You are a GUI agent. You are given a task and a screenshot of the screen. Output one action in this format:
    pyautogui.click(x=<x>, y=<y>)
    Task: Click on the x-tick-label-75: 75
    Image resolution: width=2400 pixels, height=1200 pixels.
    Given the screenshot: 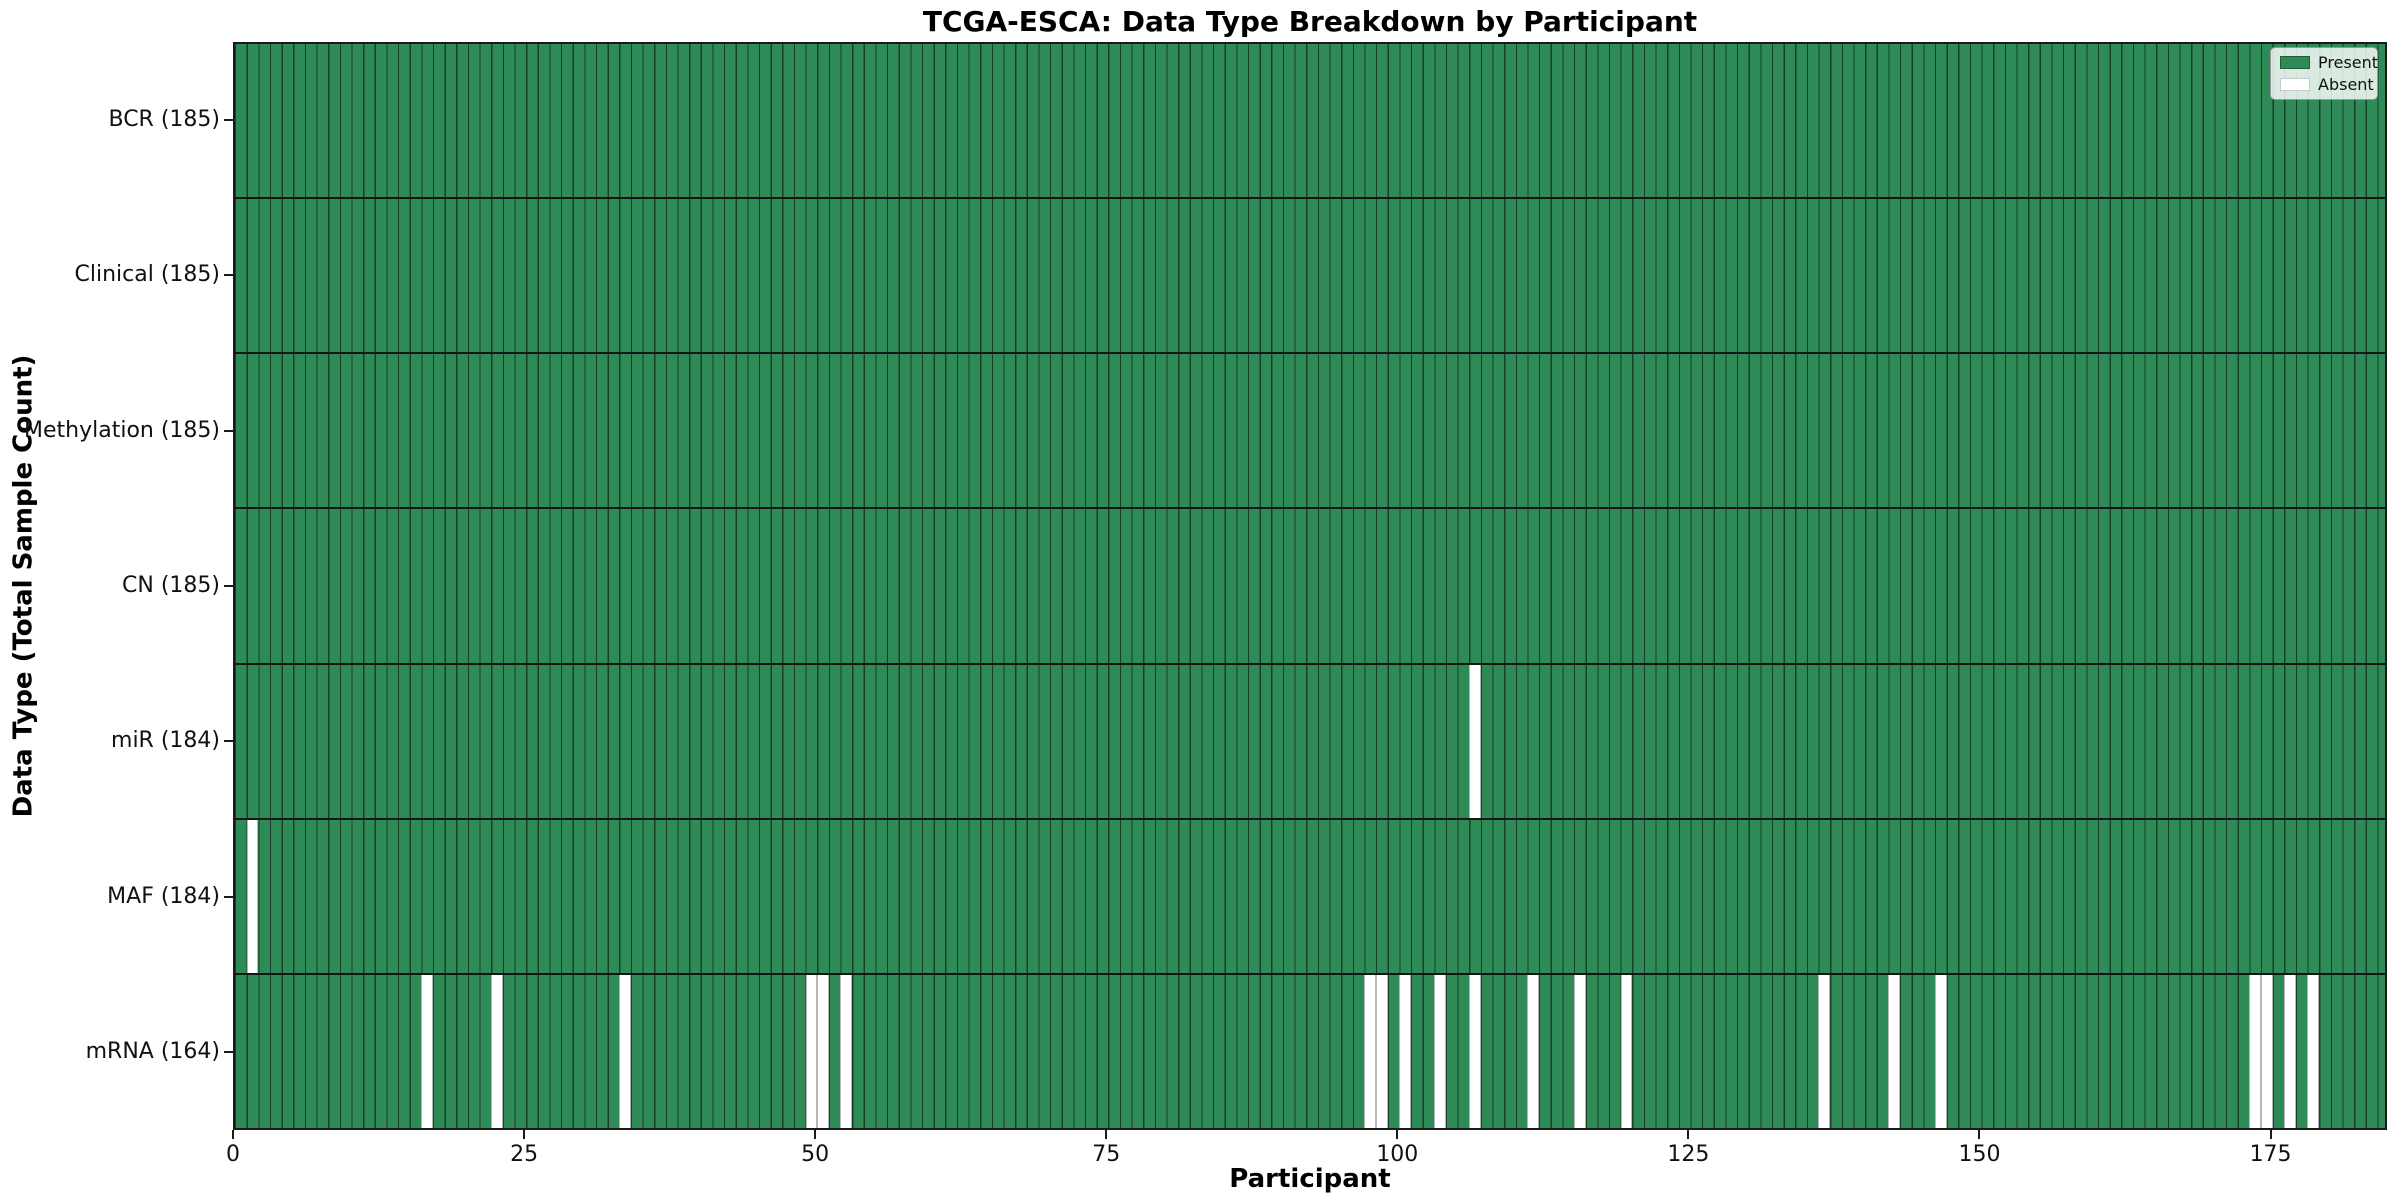 What is the action you would take?
    pyautogui.click(x=1106, y=1154)
    